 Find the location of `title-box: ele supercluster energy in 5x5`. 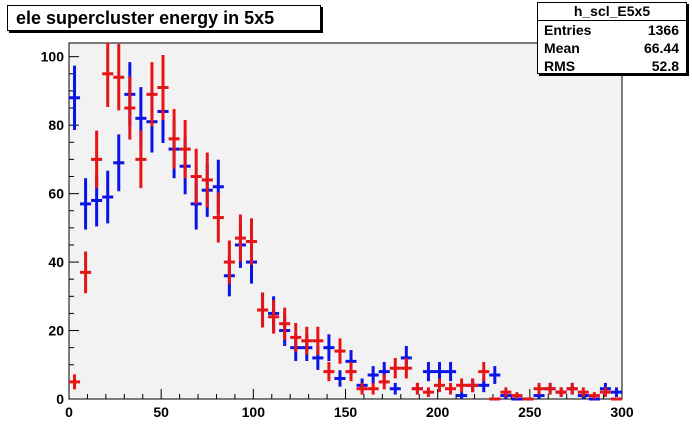

title-box: ele supercluster energy in 5x5 is located at coordinates (164, 18).